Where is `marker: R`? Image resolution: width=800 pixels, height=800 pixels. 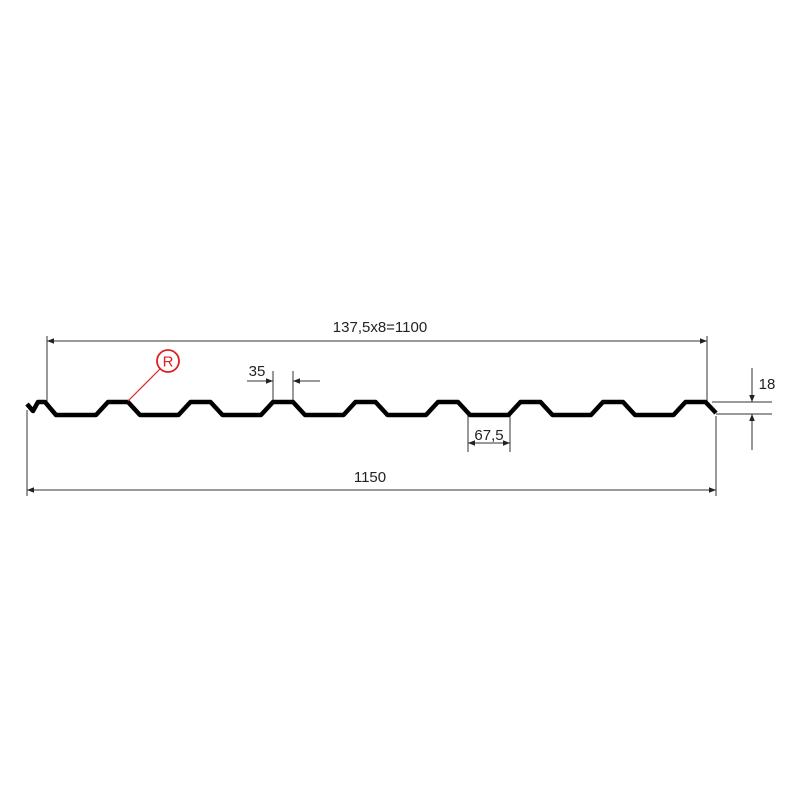 marker: R is located at coordinates (153, 375).